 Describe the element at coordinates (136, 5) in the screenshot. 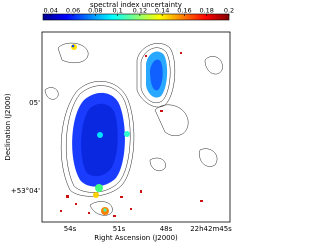

I see `colorbar-label: spectral index uncertainty` at that location.